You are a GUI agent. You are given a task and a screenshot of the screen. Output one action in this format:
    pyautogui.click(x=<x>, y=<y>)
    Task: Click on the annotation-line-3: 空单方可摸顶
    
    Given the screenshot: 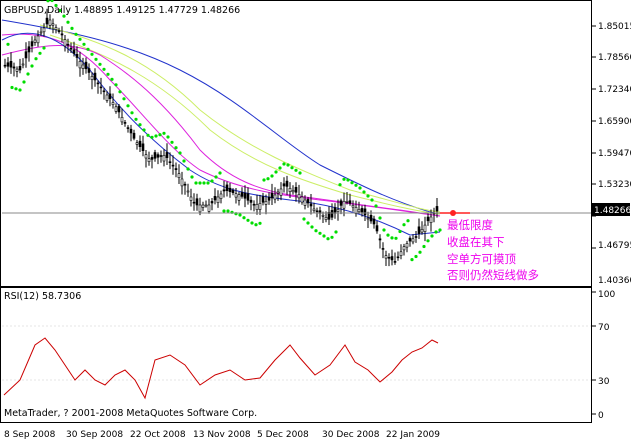 What is the action you would take?
    pyautogui.click(x=481, y=259)
    